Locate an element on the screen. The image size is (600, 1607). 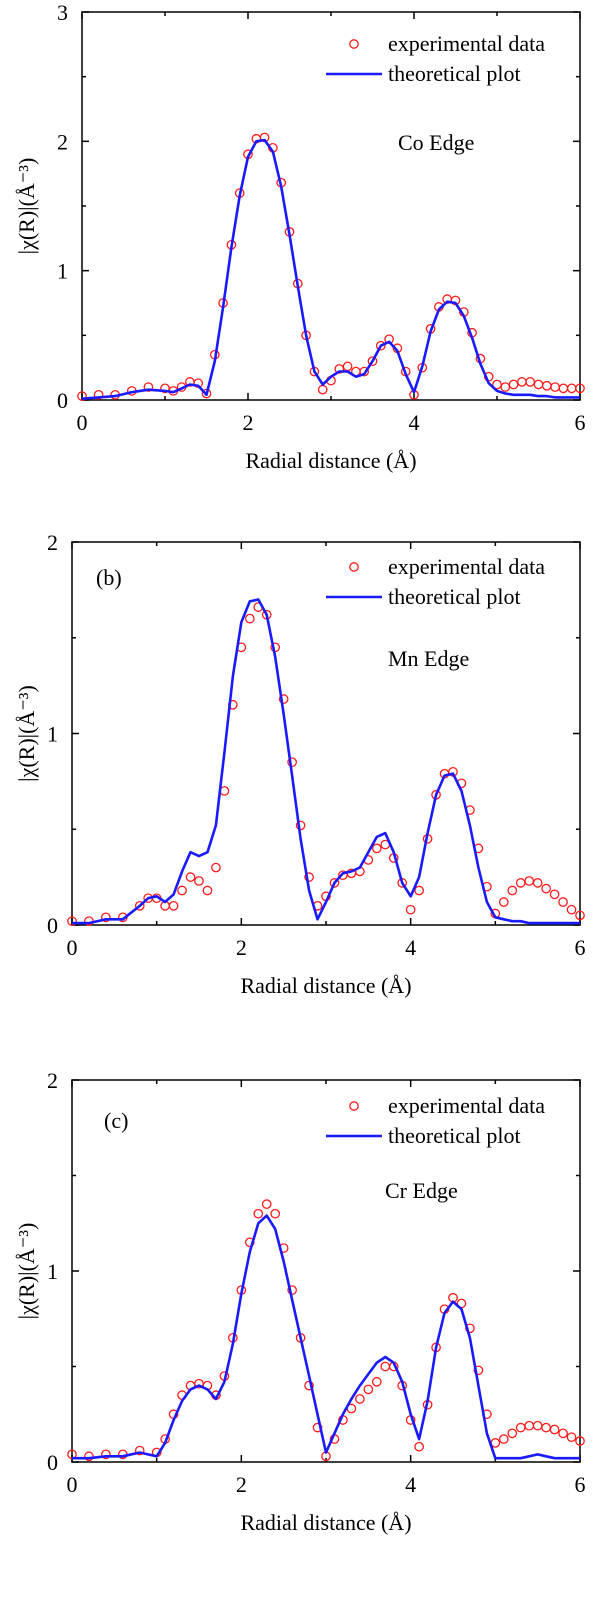
y-tick-label: 2 is located at coordinates (62, 141).